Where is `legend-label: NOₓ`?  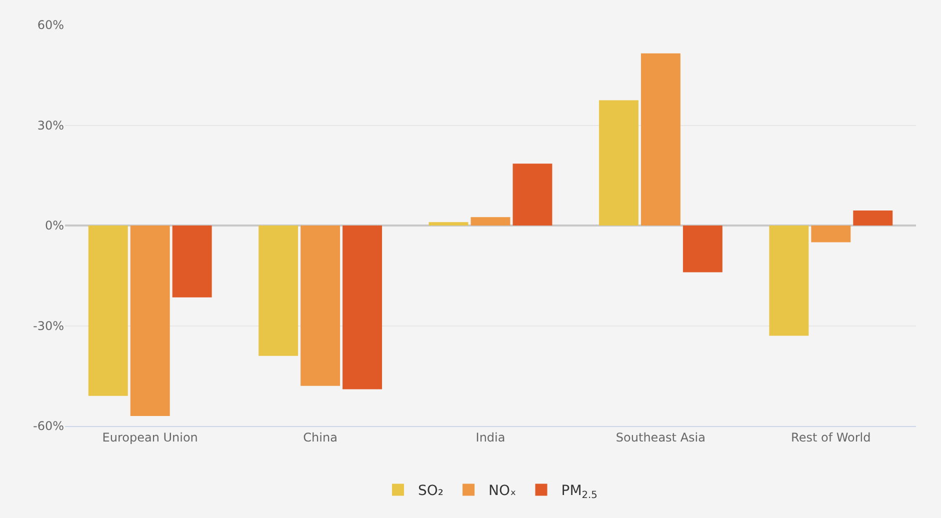
legend-label: NOₓ is located at coordinates (502, 491).